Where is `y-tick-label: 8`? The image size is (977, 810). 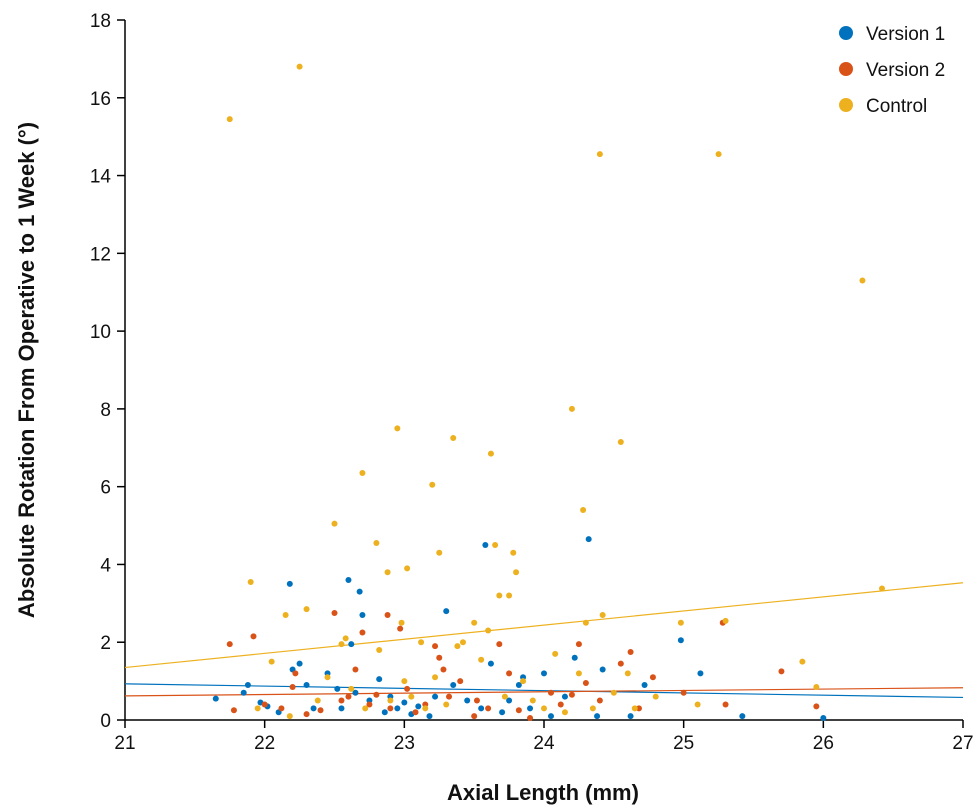 y-tick-label: 8 is located at coordinates (105, 410).